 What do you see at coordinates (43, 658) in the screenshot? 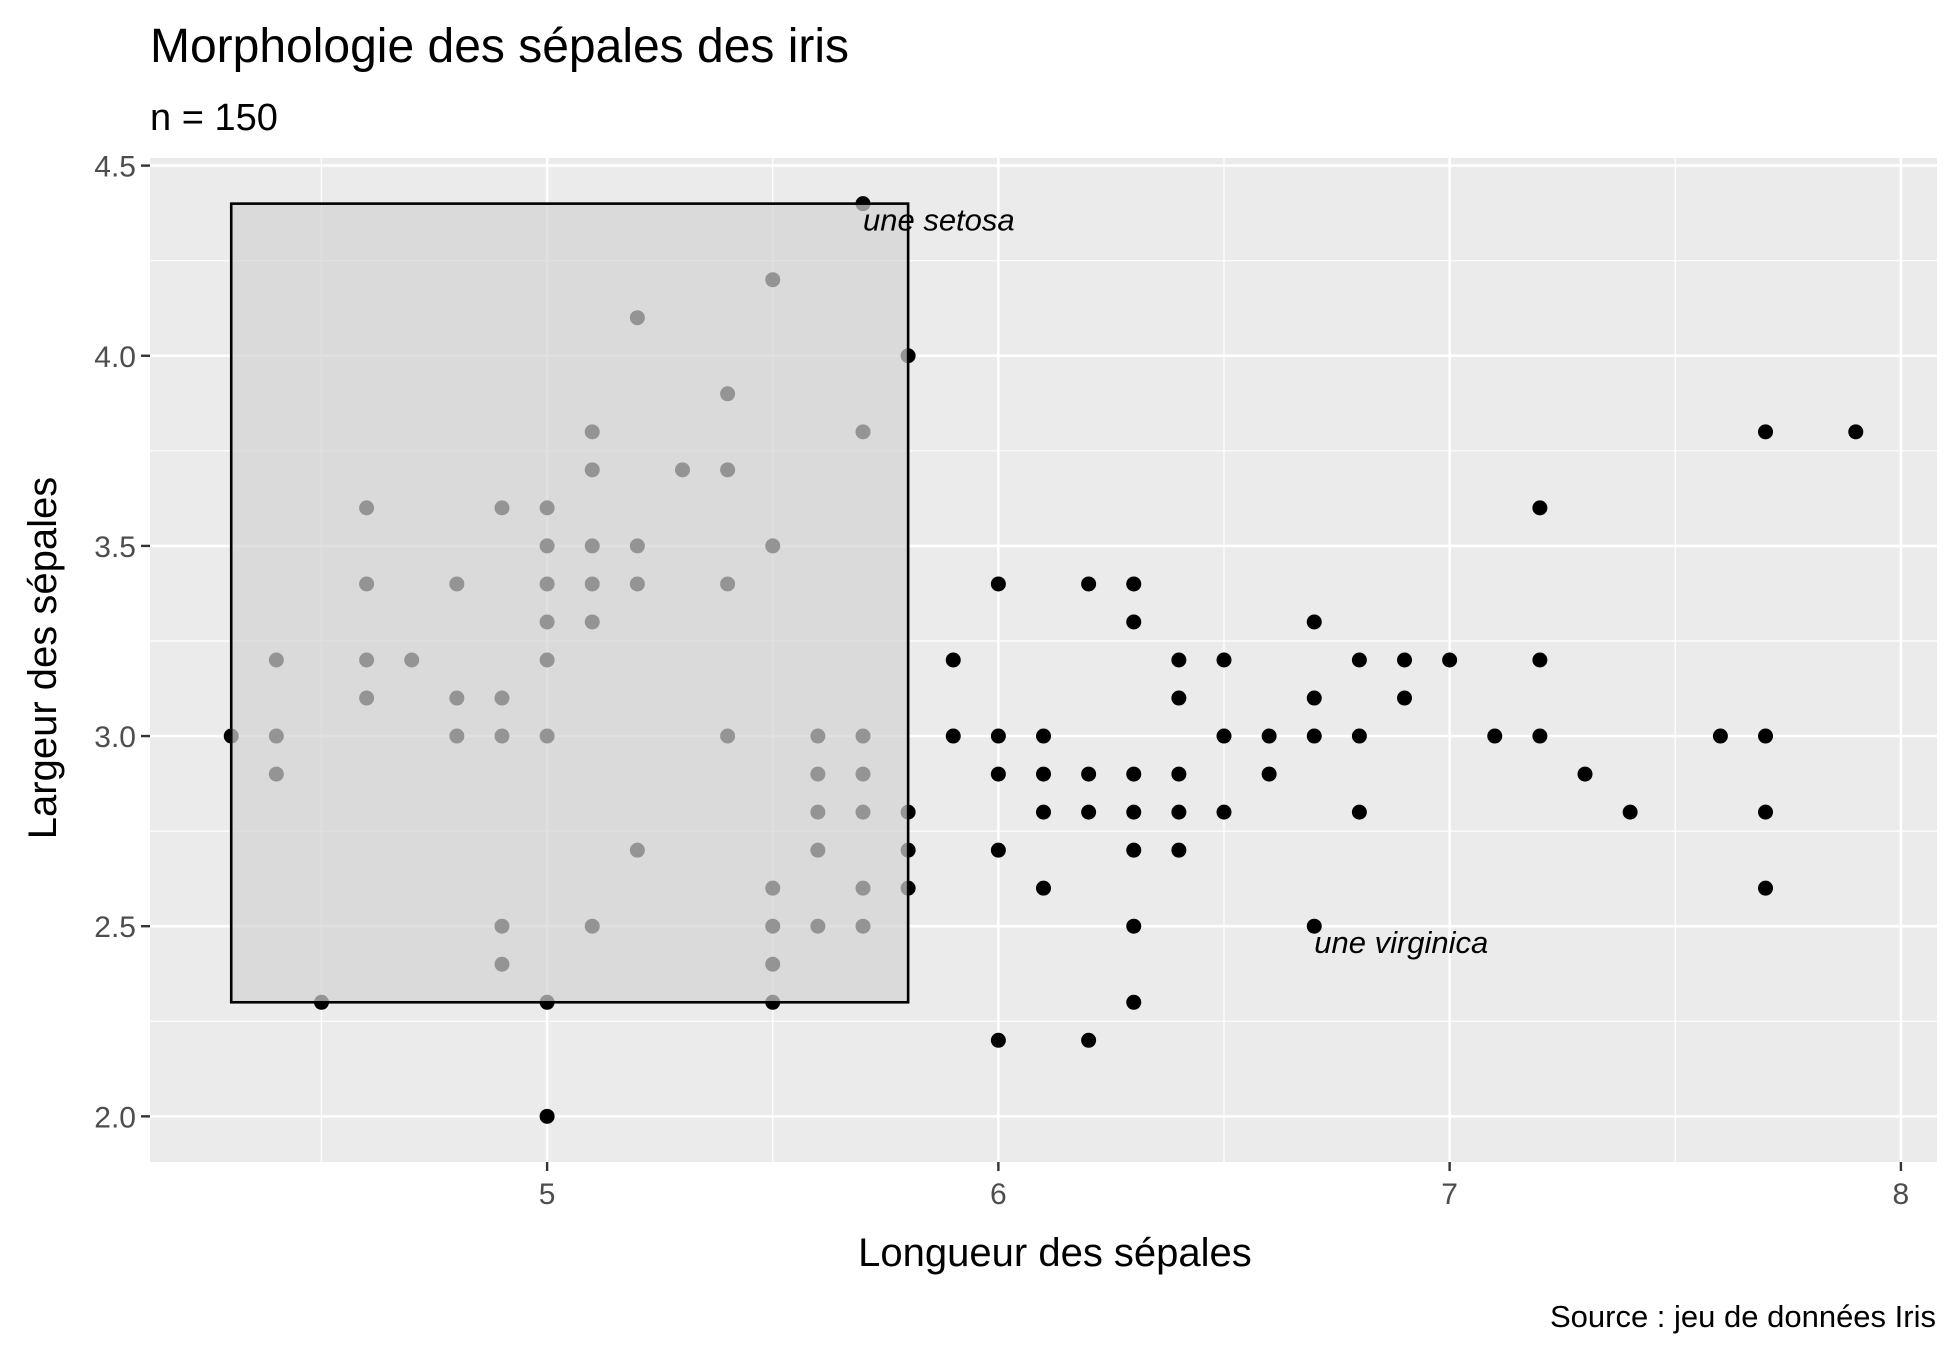
I see `y-axis-title: Largeur des sépales` at bounding box center [43, 658].